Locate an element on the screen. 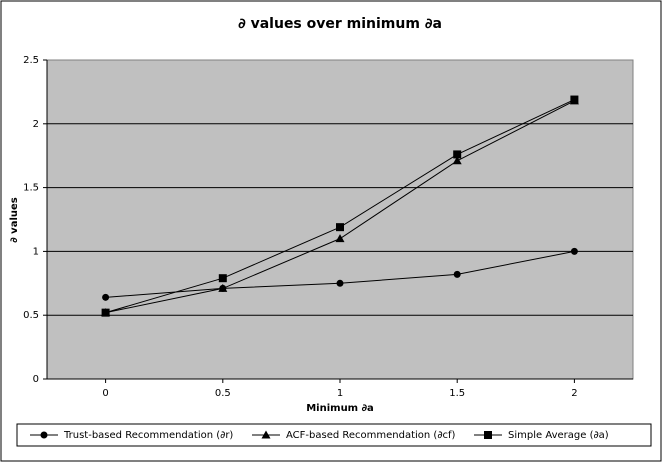 The height and width of the screenshot is (464, 664). y-tick-label: 2.5 is located at coordinates (31, 60).